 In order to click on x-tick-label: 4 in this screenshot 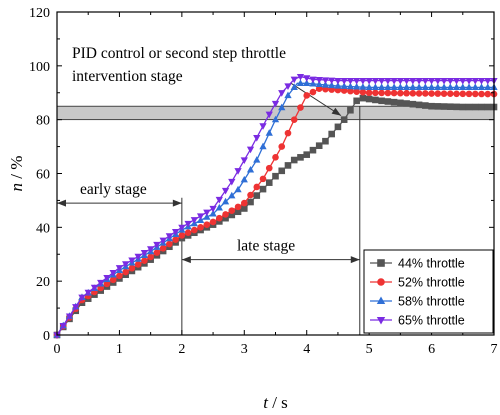, I will do `click(306, 349)`.